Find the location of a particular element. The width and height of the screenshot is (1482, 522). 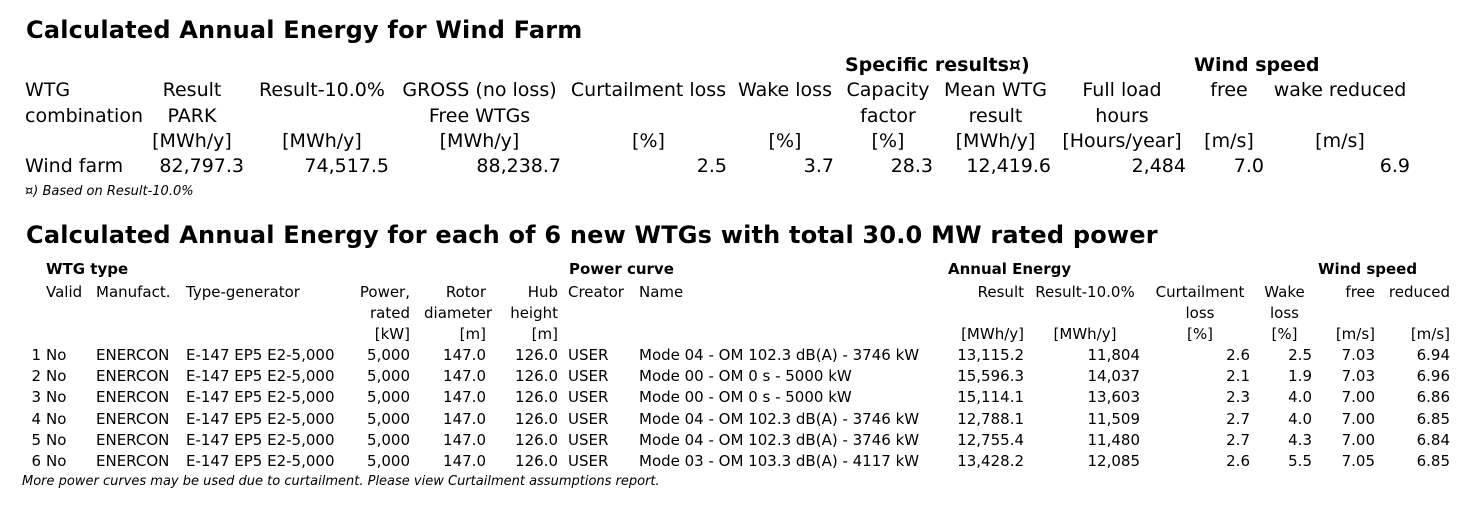

wtg-col-header: loss is located at coordinates (1200, 313).